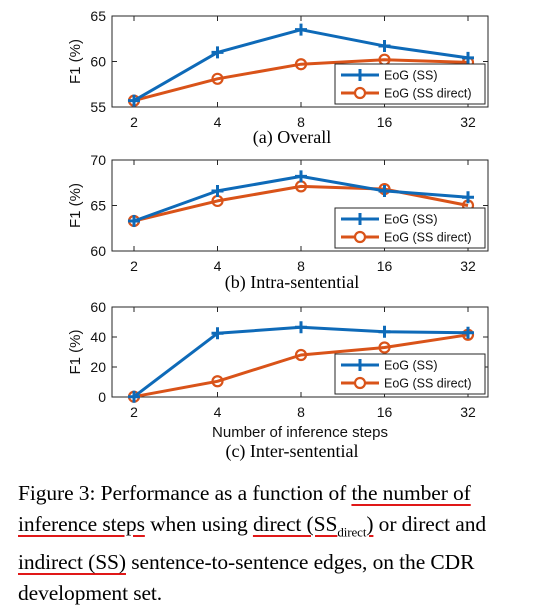 The height and width of the screenshot is (609, 547). What do you see at coordinates (352, 532) in the screenshot?
I see `caption-direct-subscript: direct` at bounding box center [352, 532].